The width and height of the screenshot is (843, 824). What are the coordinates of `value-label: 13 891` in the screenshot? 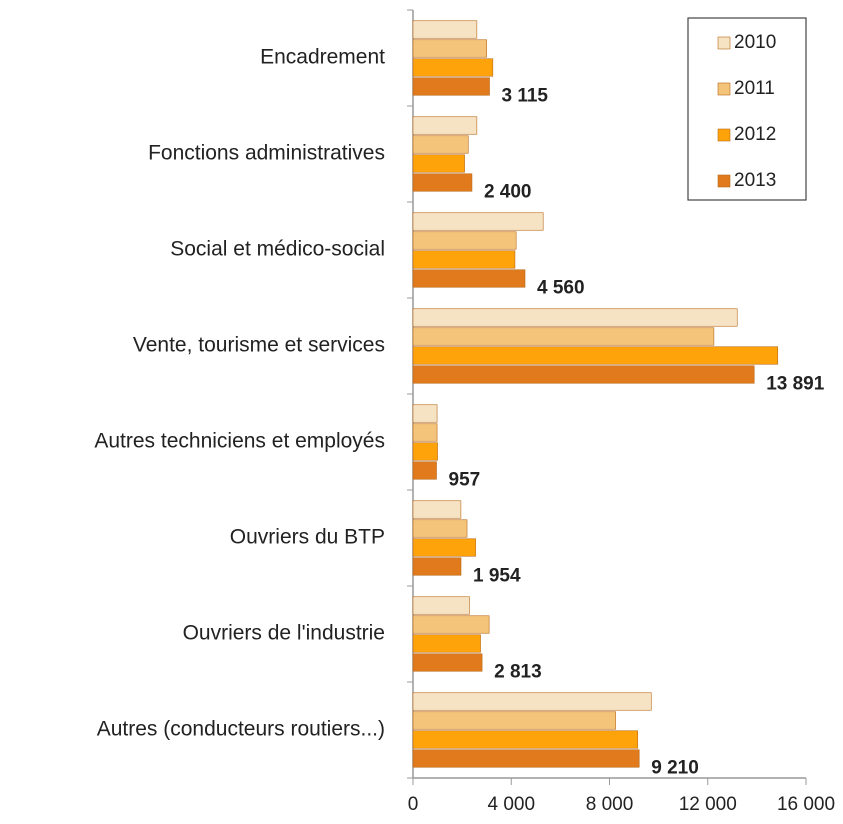 It's located at (795, 384).